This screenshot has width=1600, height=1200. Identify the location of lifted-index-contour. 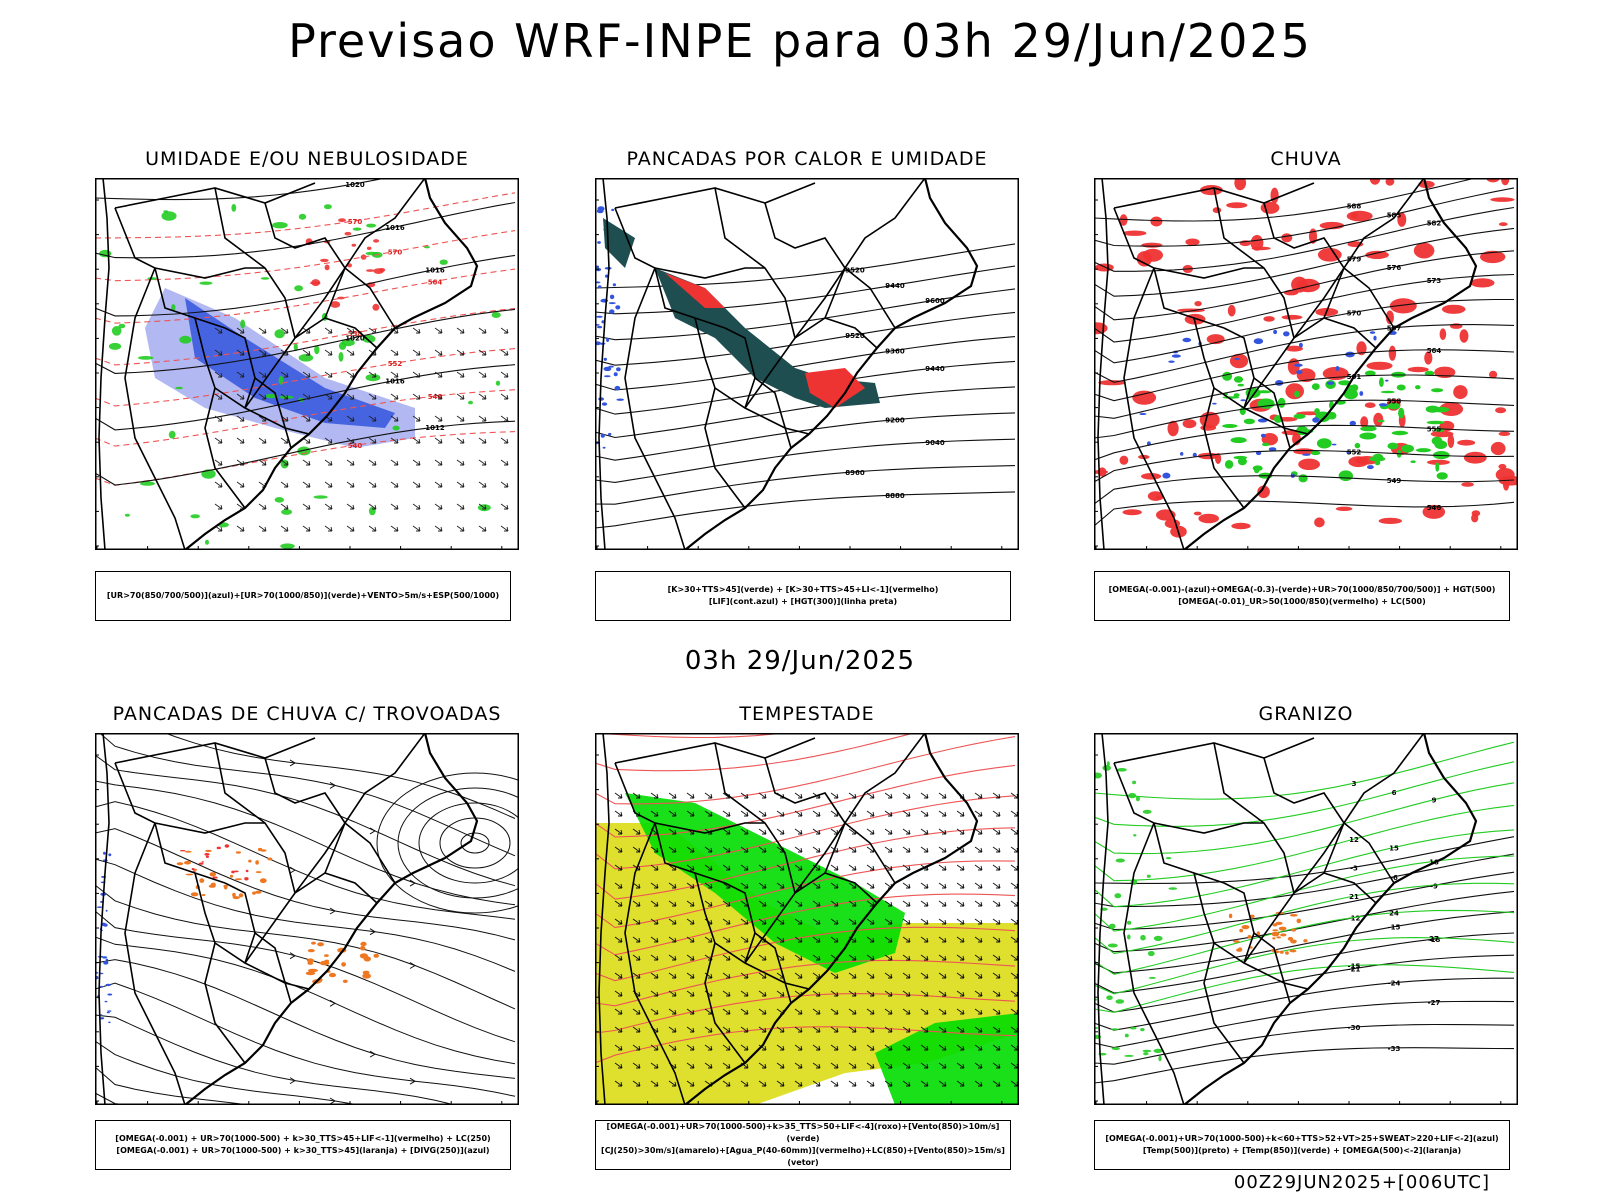
(605, 359).